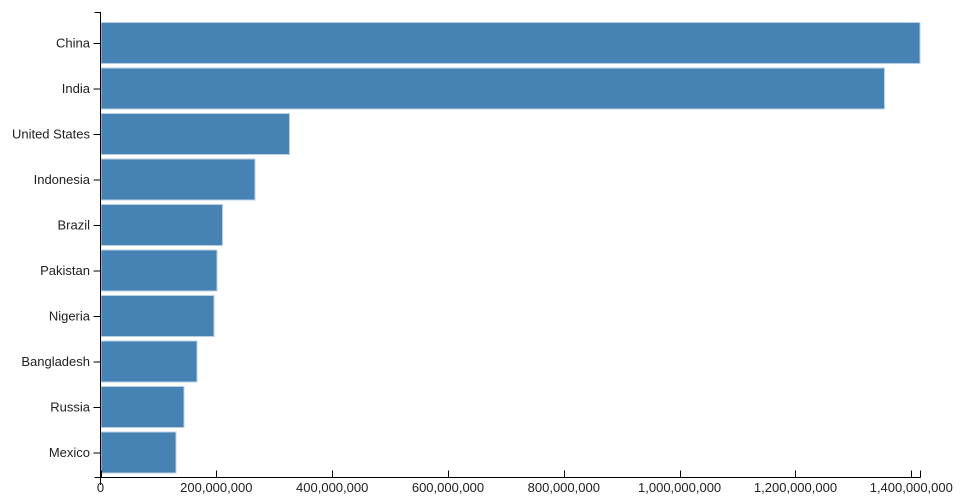  What do you see at coordinates (493, 88) in the screenshot?
I see `bar-india` at bounding box center [493, 88].